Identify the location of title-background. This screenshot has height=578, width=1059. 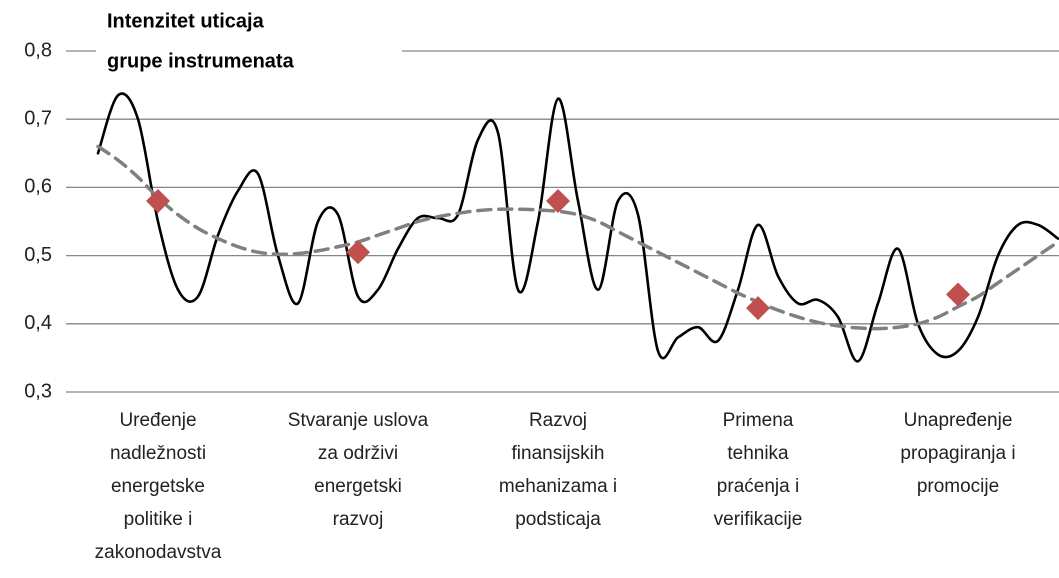
(249, 41).